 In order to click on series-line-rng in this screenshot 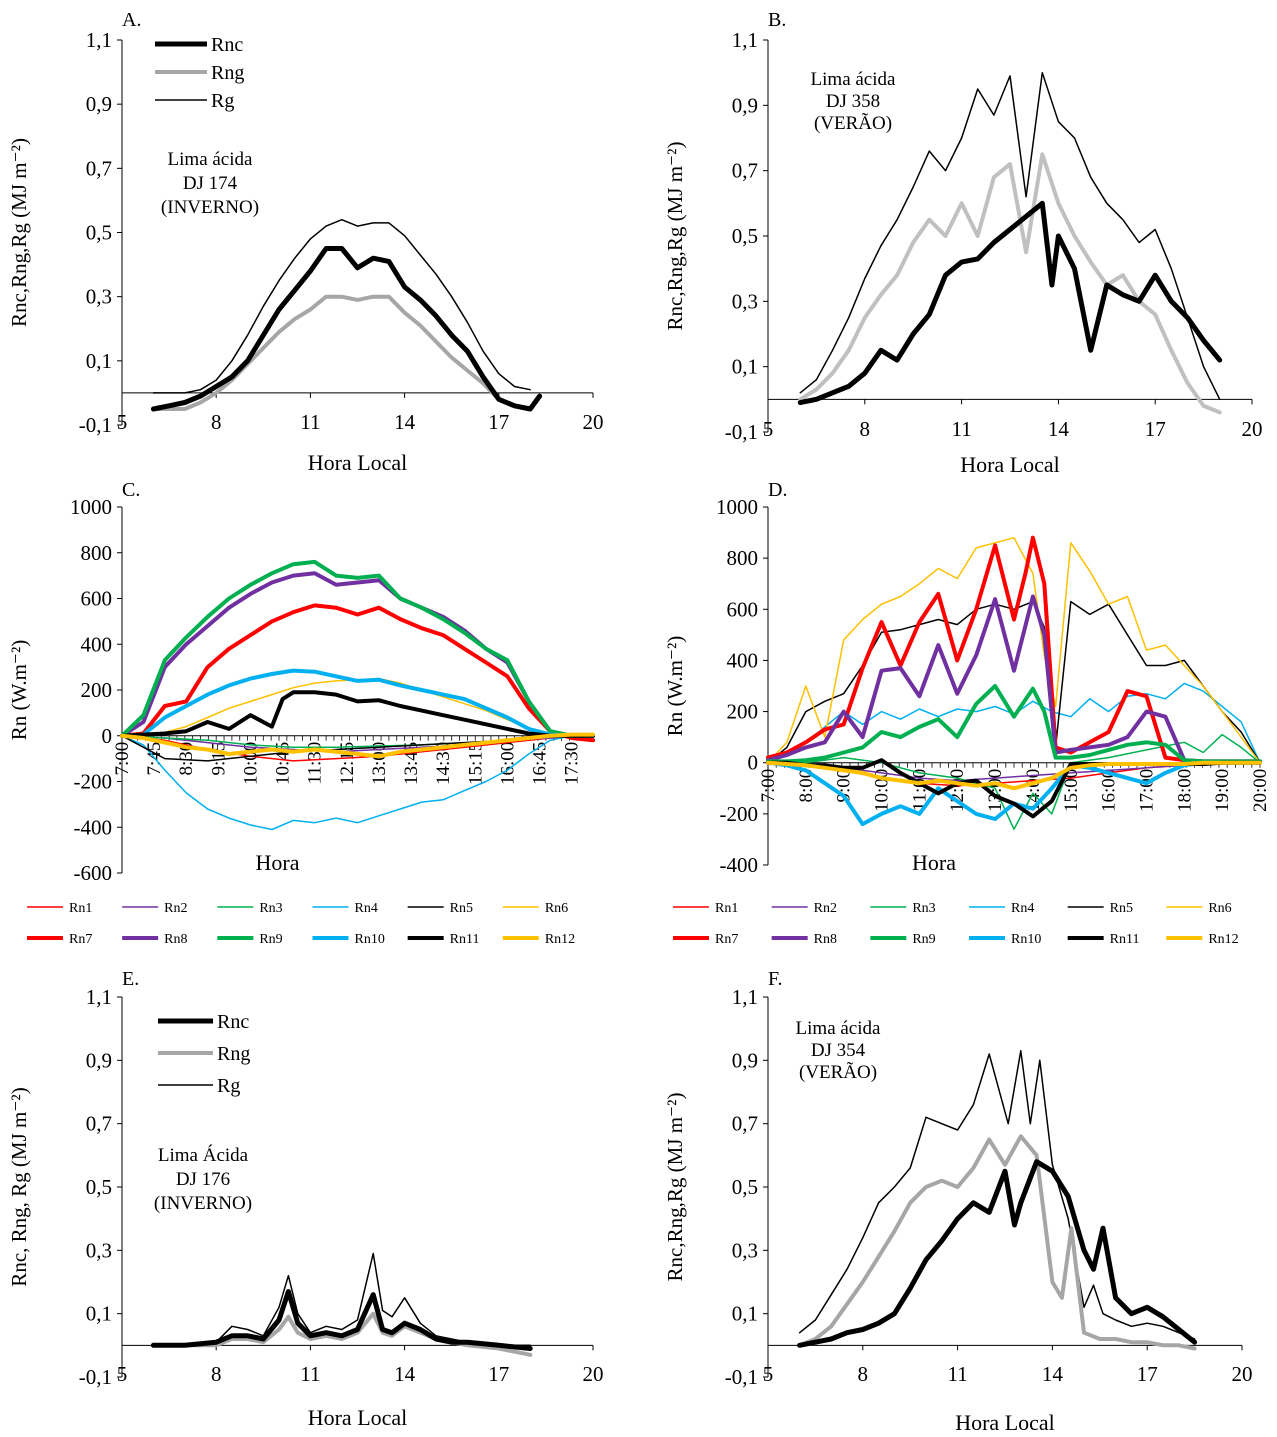, I will do `click(1010, 283)`.